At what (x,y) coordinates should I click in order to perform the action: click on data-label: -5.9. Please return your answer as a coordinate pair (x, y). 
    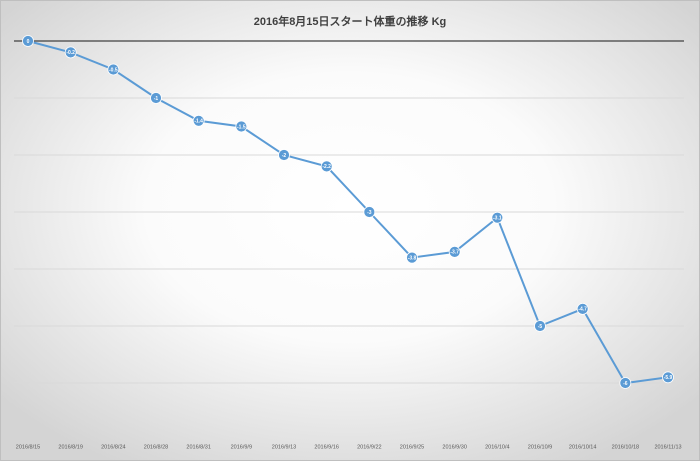
    Looking at the image, I should click on (668, 378).